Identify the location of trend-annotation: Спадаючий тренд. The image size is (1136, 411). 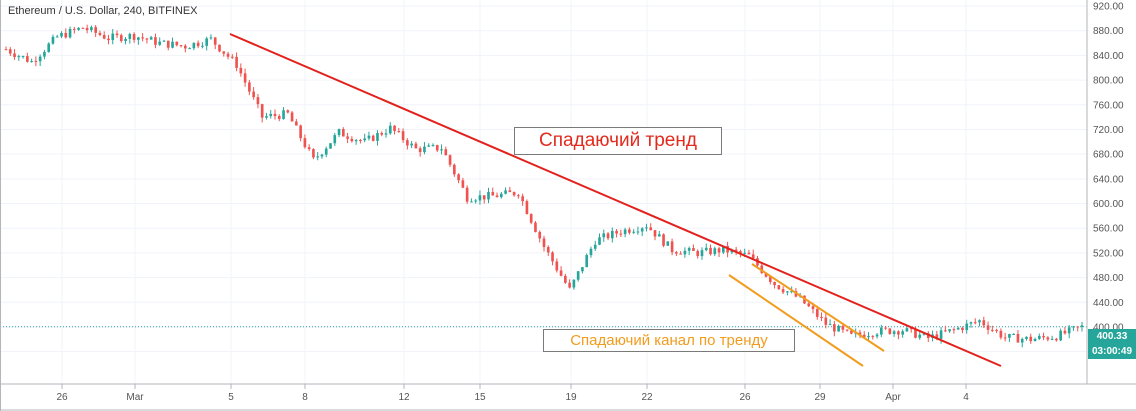
(618, 141).